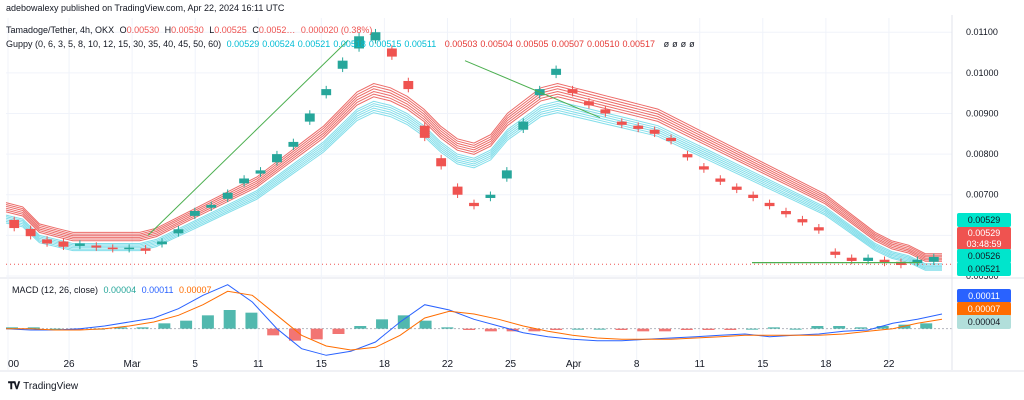 The image size is (1024, 400). What do you see at coordinates (195, 290) in the screenshot?
I see `macd-signal-value: 0.00007` at bounding box center [195, 290].